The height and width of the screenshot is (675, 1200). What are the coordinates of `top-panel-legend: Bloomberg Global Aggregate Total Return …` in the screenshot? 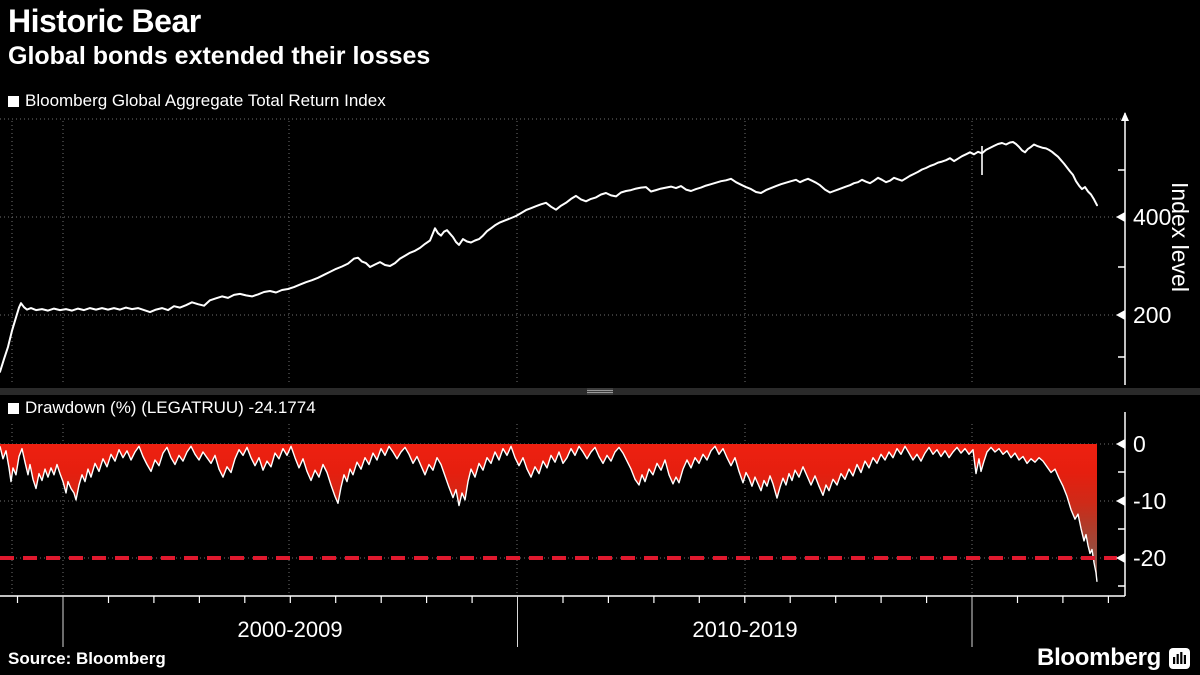 It's located at (197, 101).